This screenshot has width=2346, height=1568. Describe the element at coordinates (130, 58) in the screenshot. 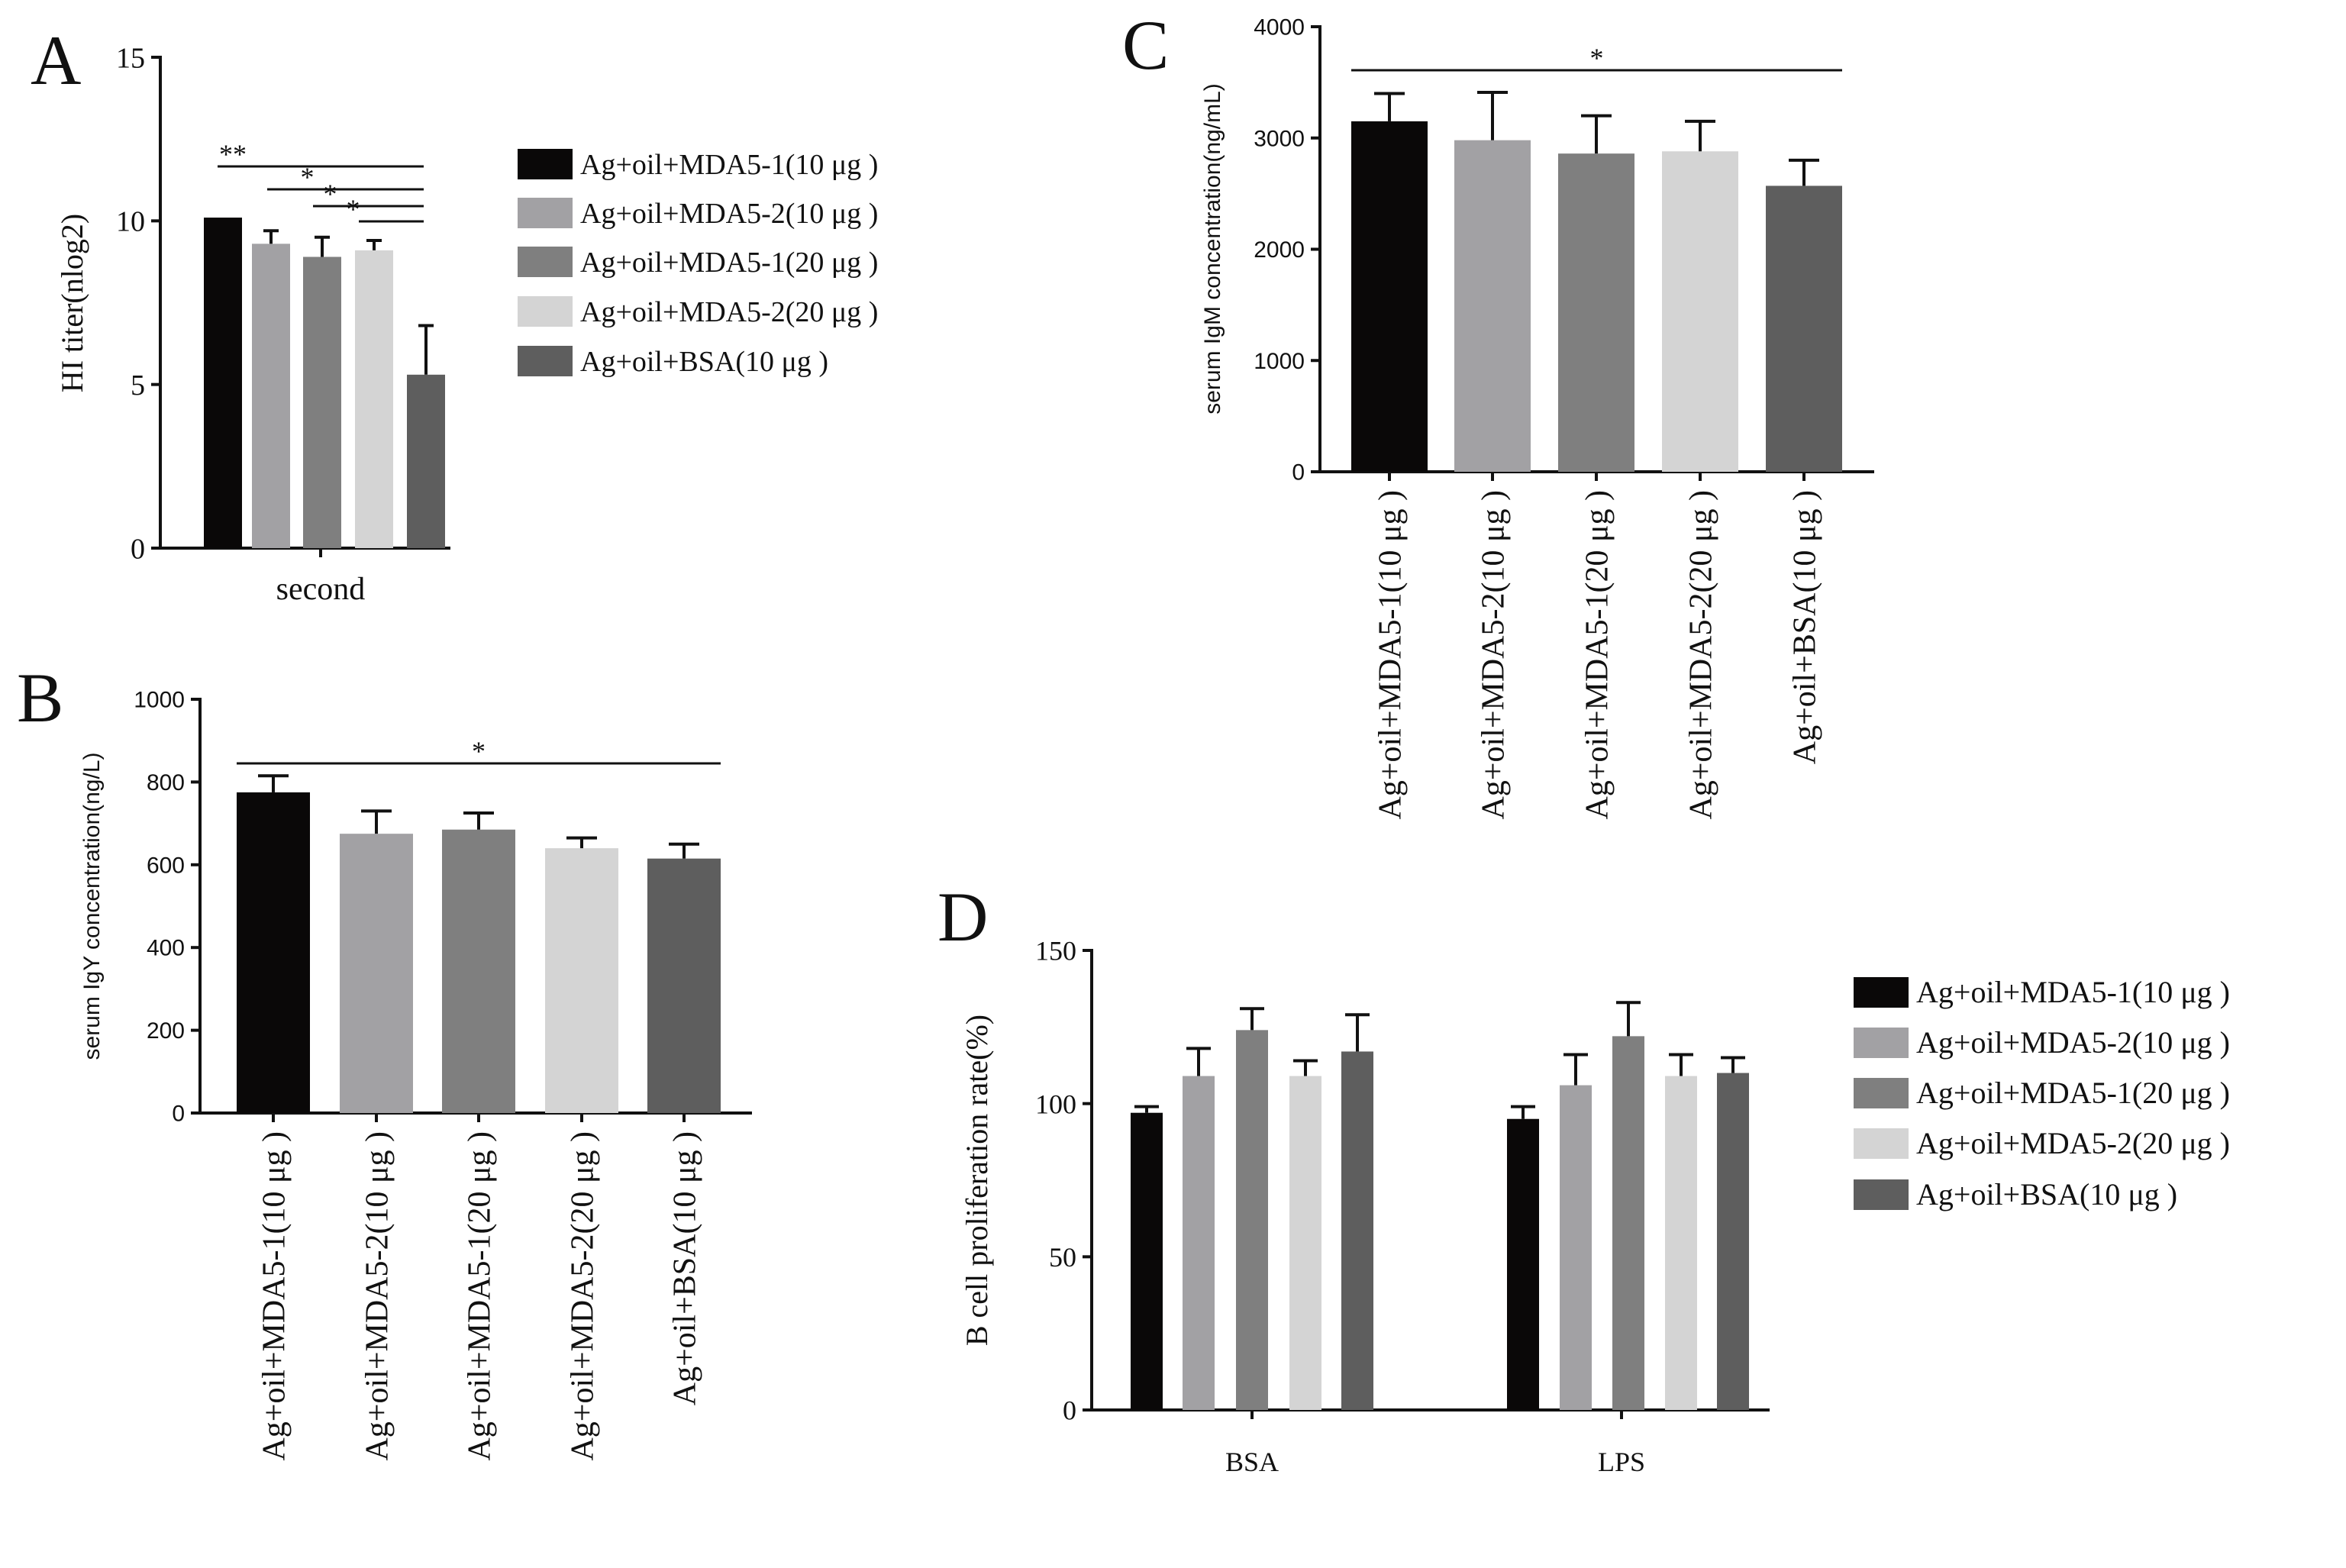

I see `y-tick-label: 15` at that location.